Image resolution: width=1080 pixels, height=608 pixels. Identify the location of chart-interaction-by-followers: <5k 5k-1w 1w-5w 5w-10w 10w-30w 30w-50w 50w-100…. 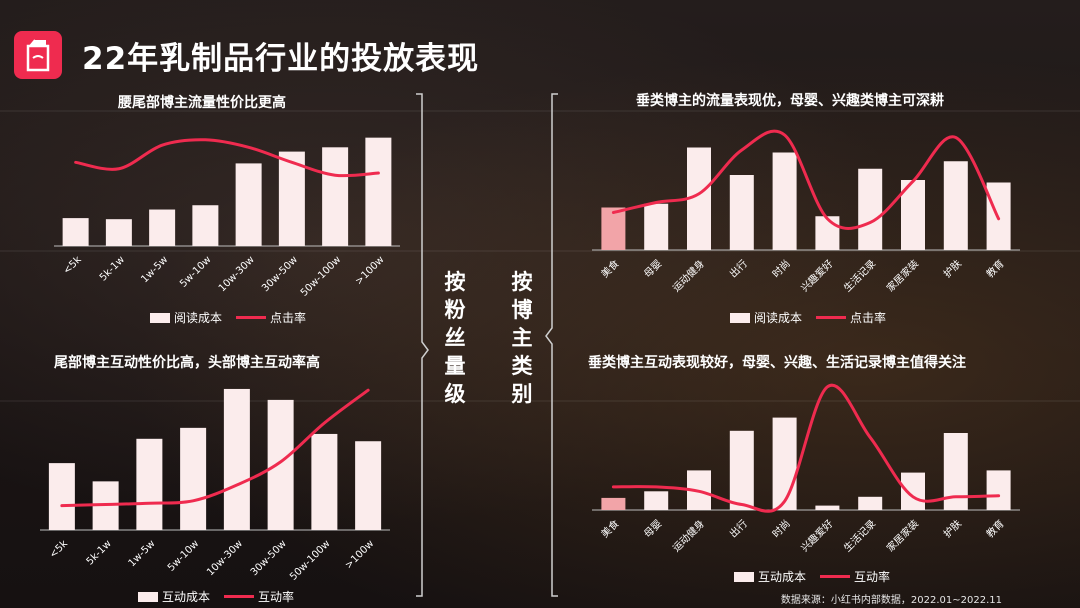
(215, 484).